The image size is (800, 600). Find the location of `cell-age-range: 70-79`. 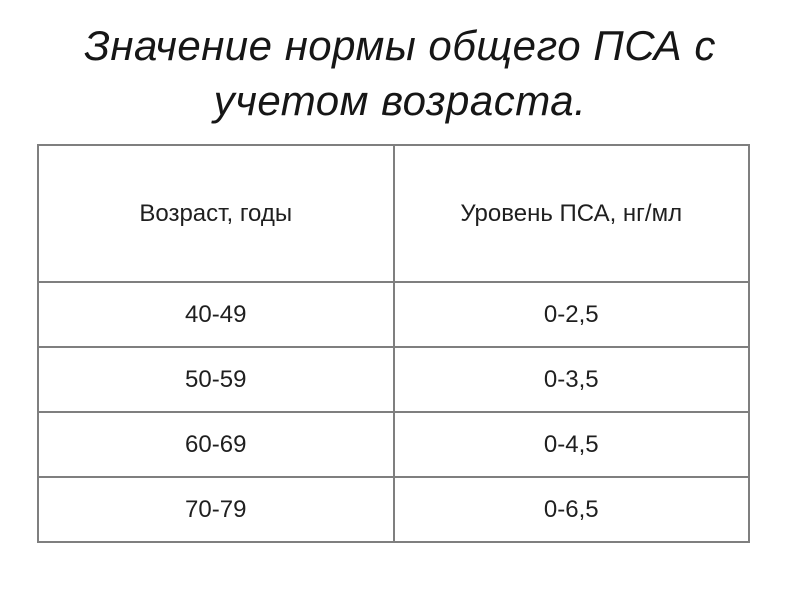

cell-age-range: 70-79 is located at coordinates (216, 509).